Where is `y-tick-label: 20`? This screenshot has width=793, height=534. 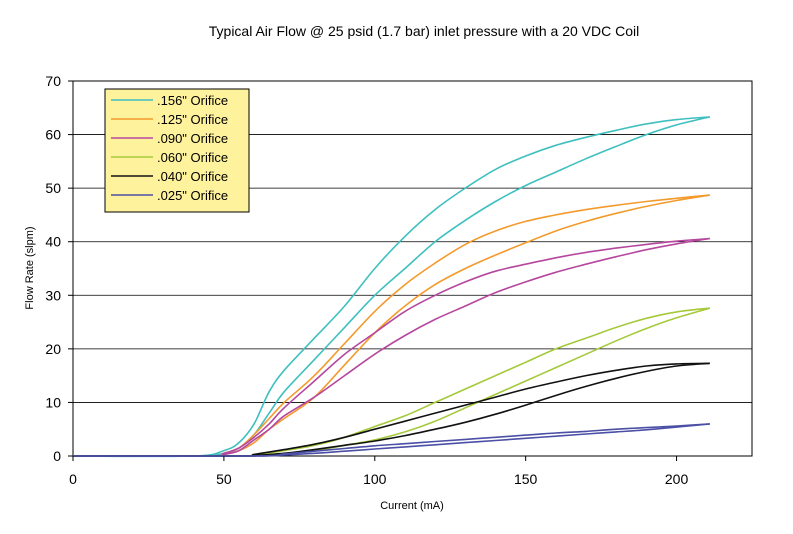
y-tick-label: 20 is located at coordinates (53, 349).